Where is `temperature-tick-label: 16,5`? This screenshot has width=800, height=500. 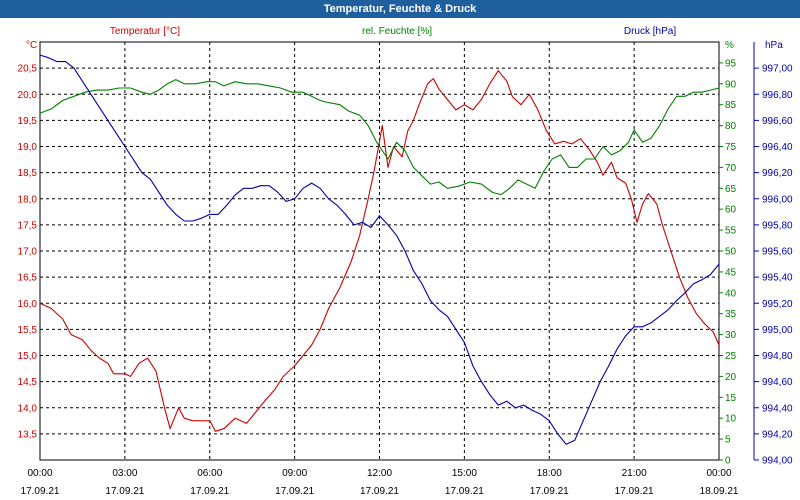
temperature-tick-label: 16,5 is located at coordinates (28, 278).